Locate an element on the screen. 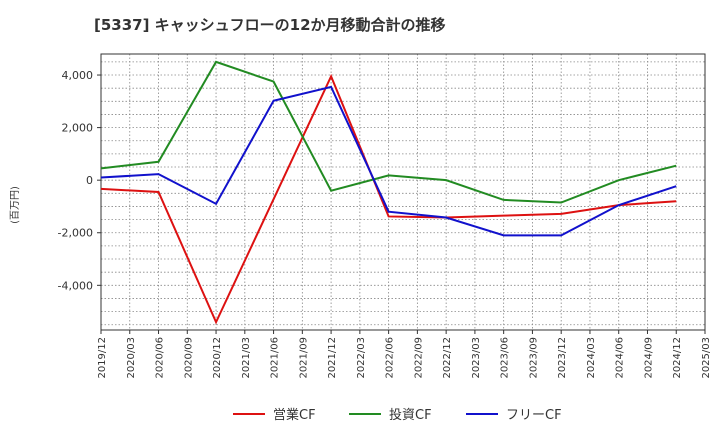 The height and width of the screenshot is (440, 720). legend: 営業CF 投資CF フリーCF is located at coordinates (397, 415).